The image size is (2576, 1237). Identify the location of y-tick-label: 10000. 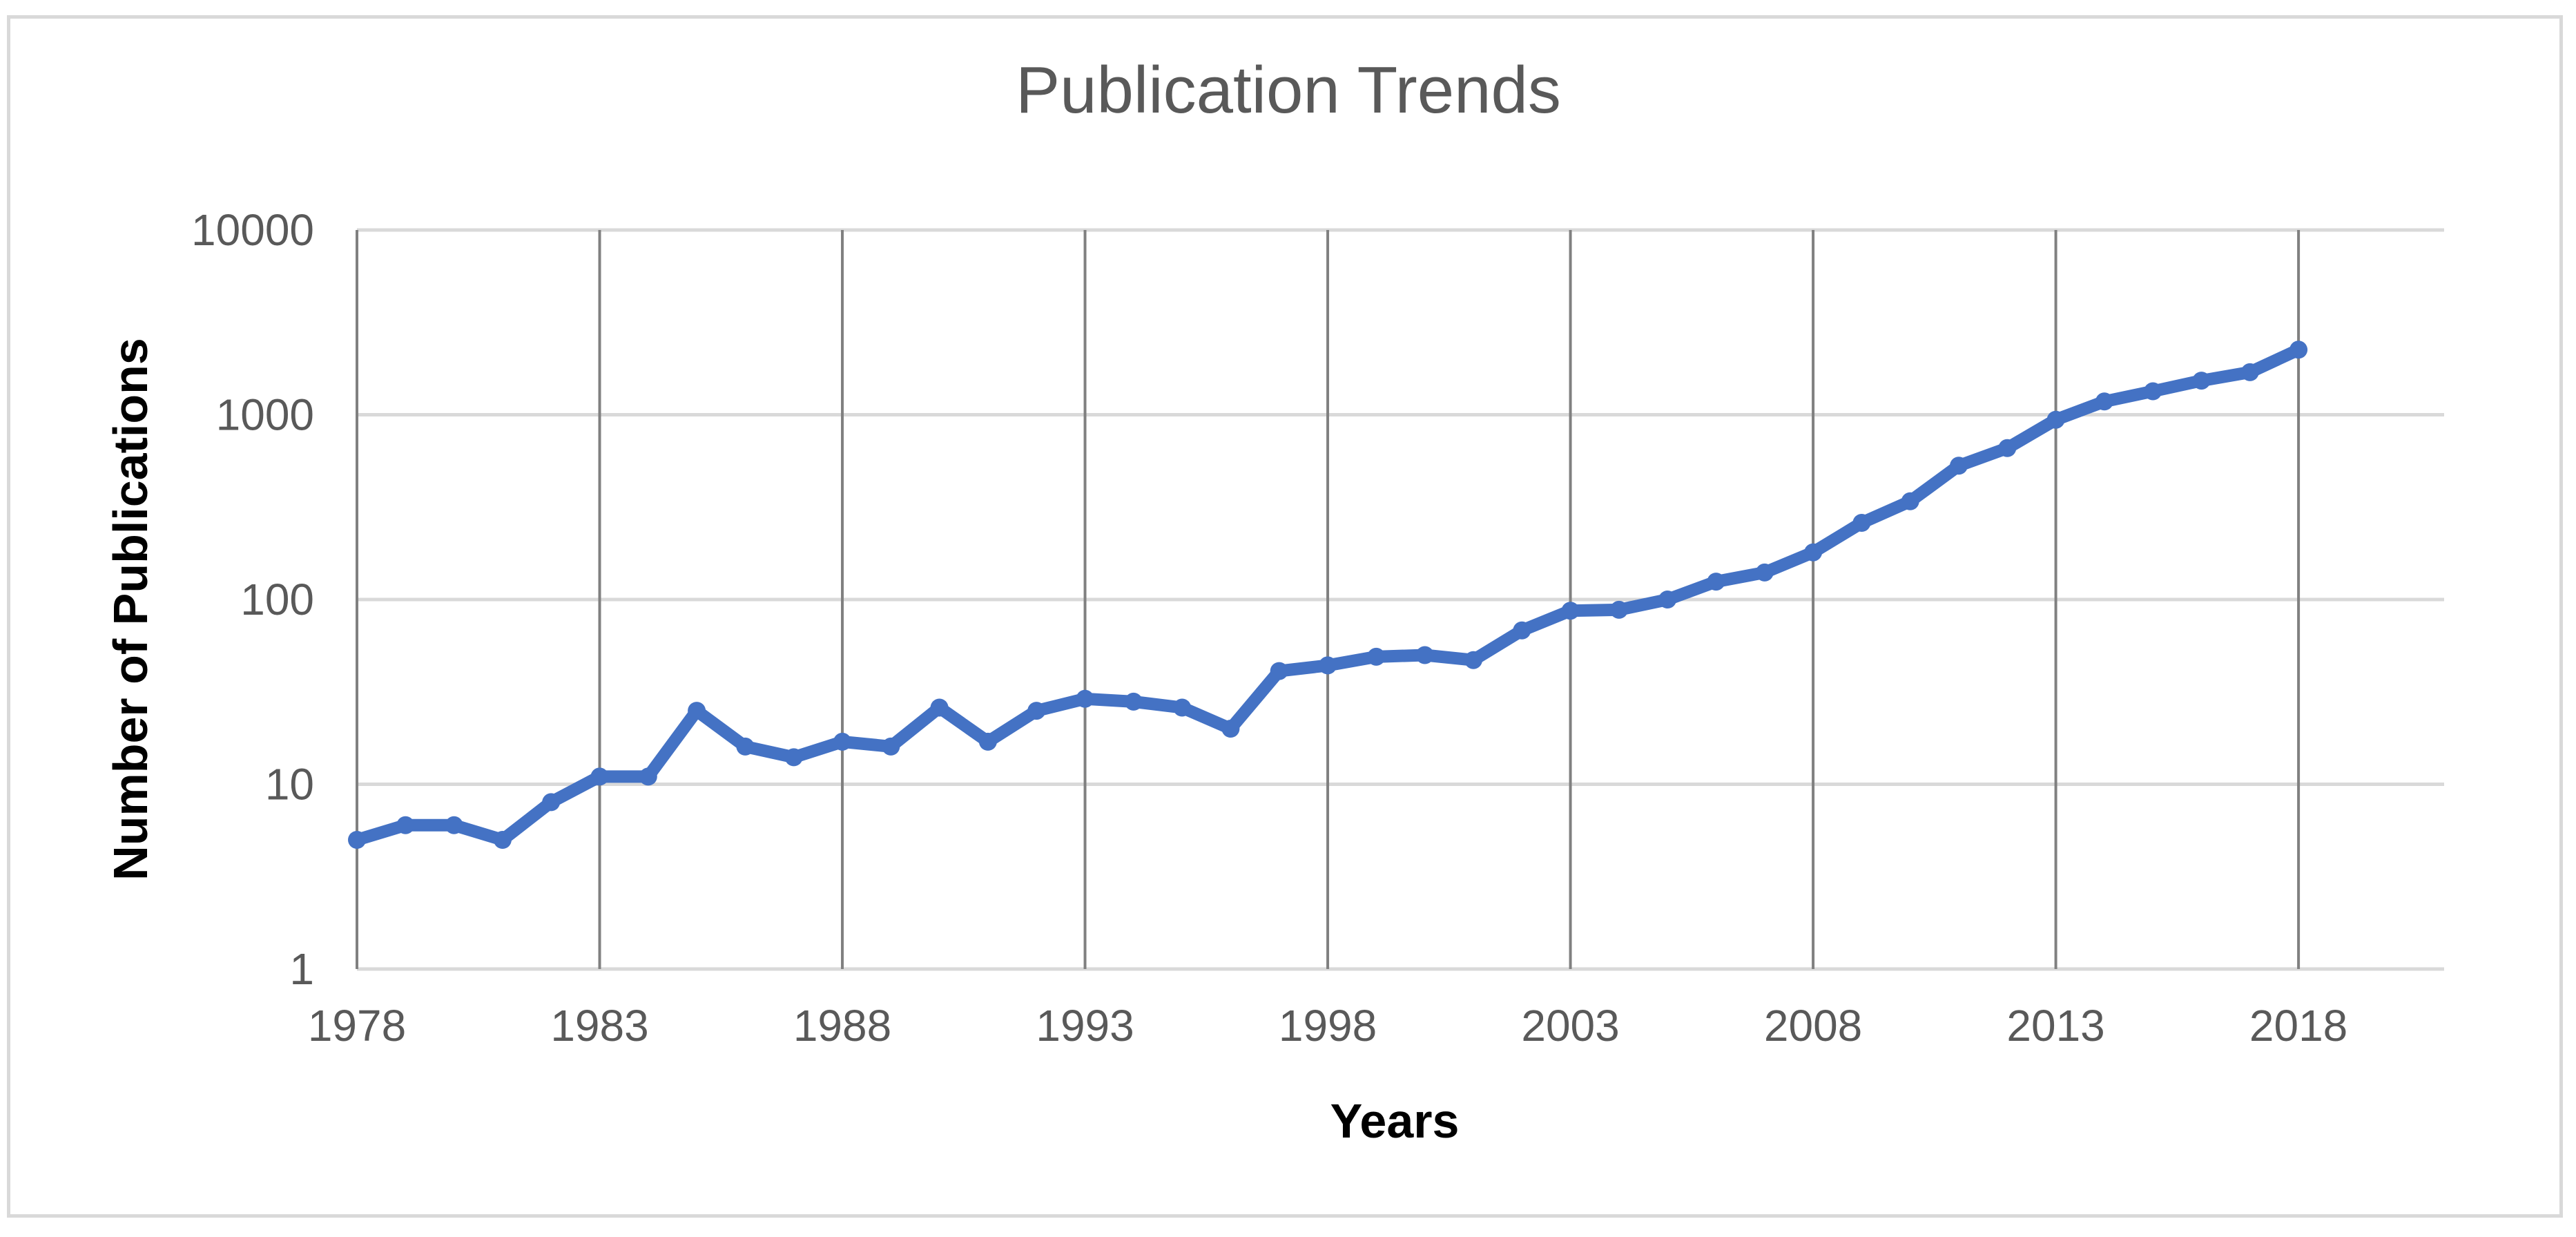
(253, 230).